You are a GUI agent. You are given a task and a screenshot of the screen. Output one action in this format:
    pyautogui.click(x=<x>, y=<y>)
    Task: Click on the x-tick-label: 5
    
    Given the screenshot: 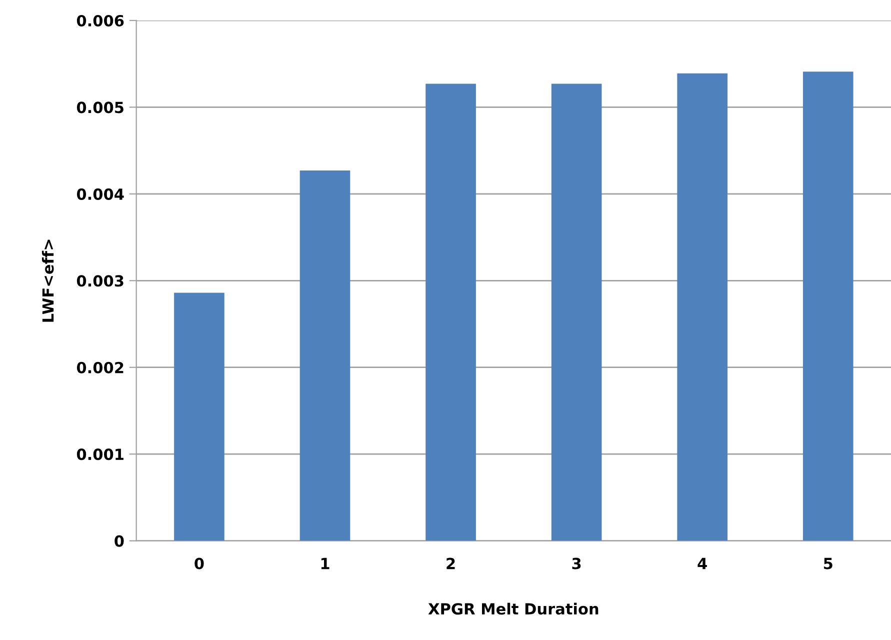 What is the action you would take?
    pyautogui.click(x=828, y=564)
    